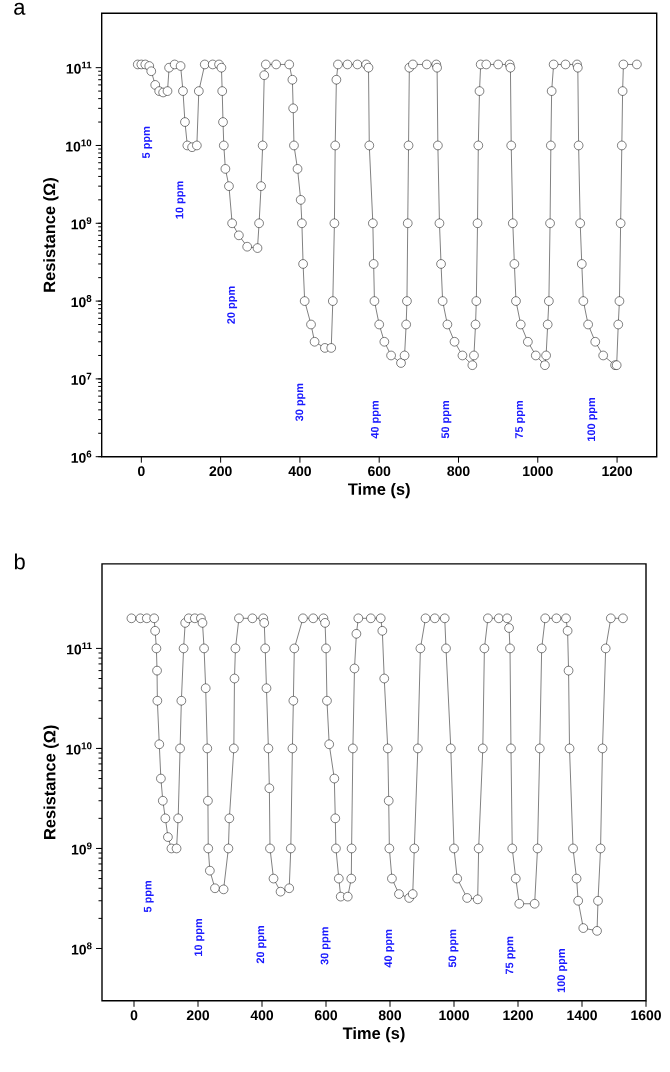 The image size is (670, 1072). Describe the element at coordinates (582, 1015) in the screenshot. I see `x-tick-label: 1400` at that location.